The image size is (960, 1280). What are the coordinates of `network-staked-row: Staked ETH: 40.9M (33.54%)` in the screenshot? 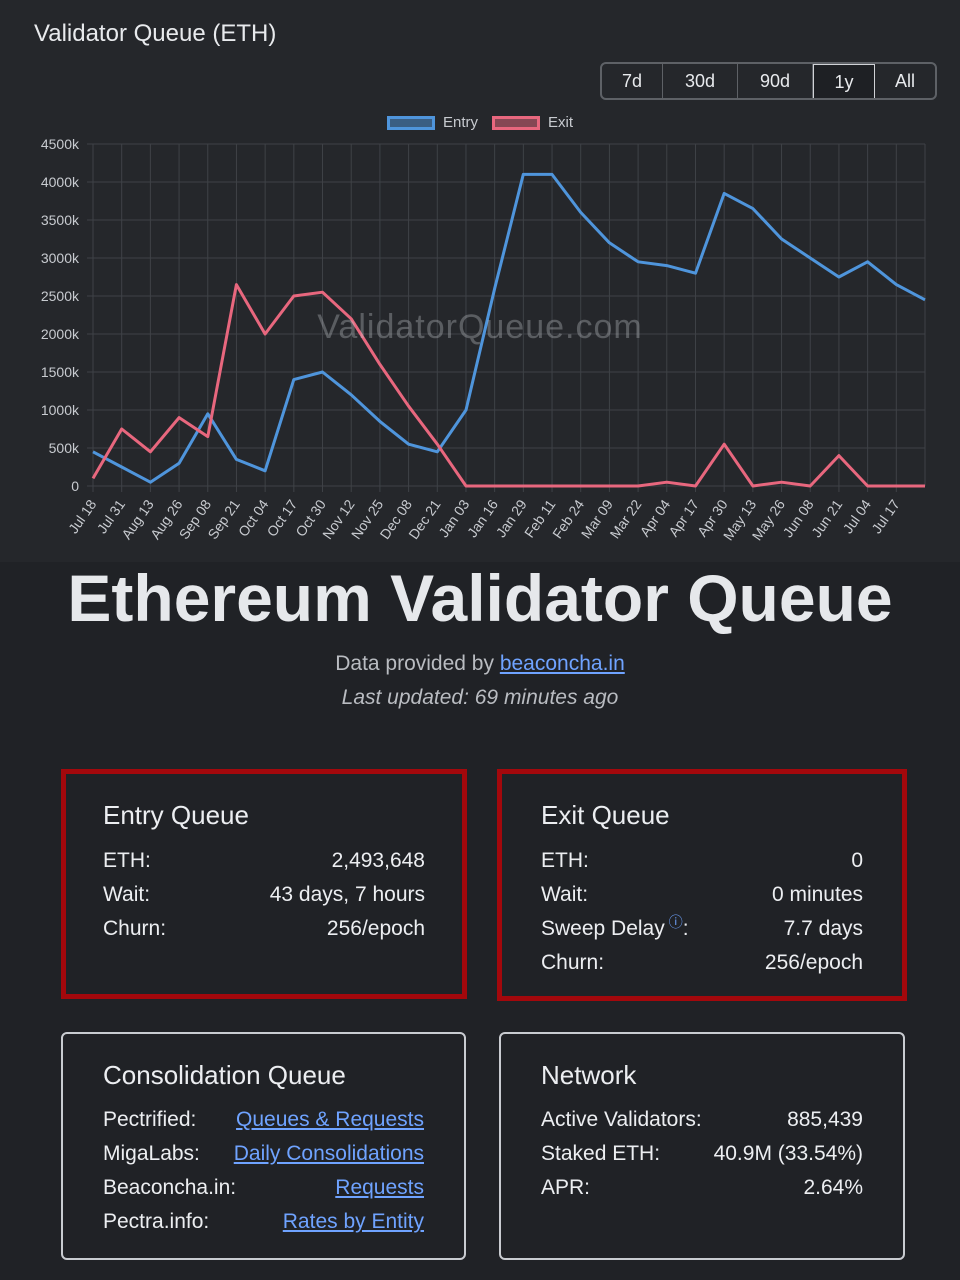 It's located at (702, 1154).